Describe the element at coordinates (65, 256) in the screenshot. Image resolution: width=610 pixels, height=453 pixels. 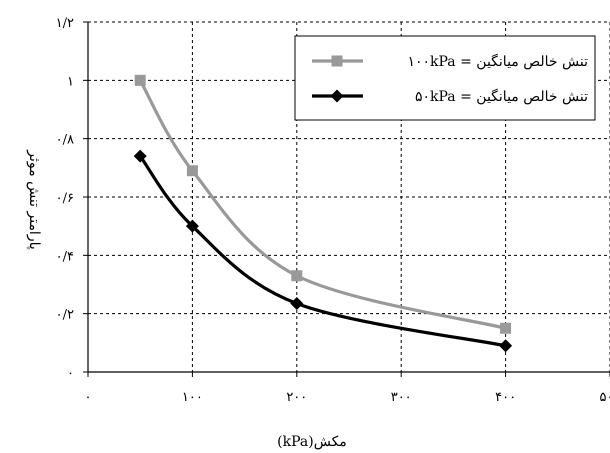
I see `y-tick-label: ۰/۴` at that location.